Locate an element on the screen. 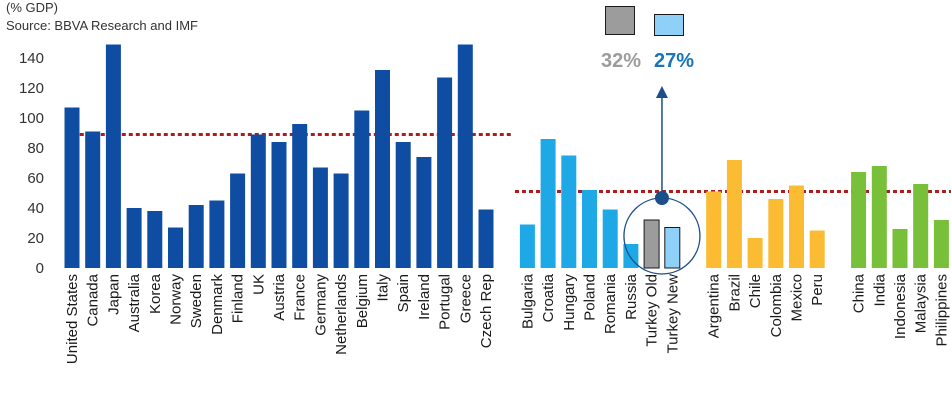  x-tick-label: India is located at coordinates (879, 289).